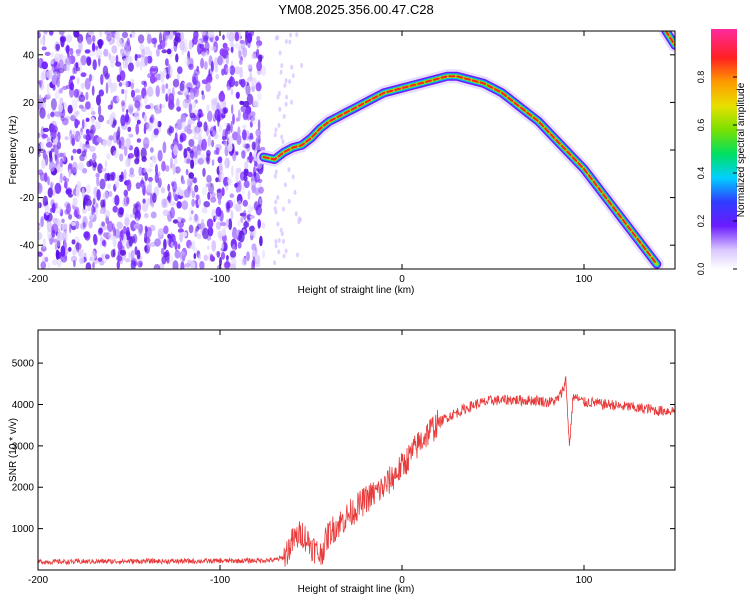 Image resolution: width=750 pixels, height=605 pixels. What do you see at coordinates (584, 279) in the screenshot?
I see `spectrogram-x-tick-label: 100` at bounding box center [584, 279].